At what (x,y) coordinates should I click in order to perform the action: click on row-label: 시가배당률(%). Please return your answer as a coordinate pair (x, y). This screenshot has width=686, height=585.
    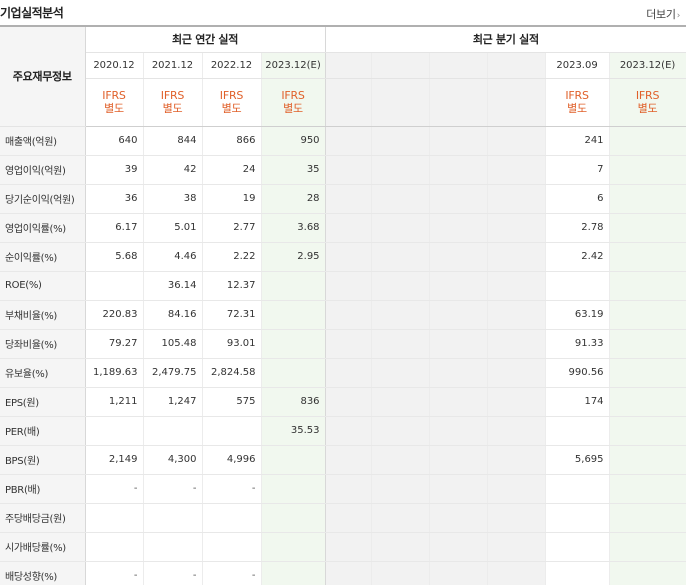
    Looking at the image, I should click on (43, 547).